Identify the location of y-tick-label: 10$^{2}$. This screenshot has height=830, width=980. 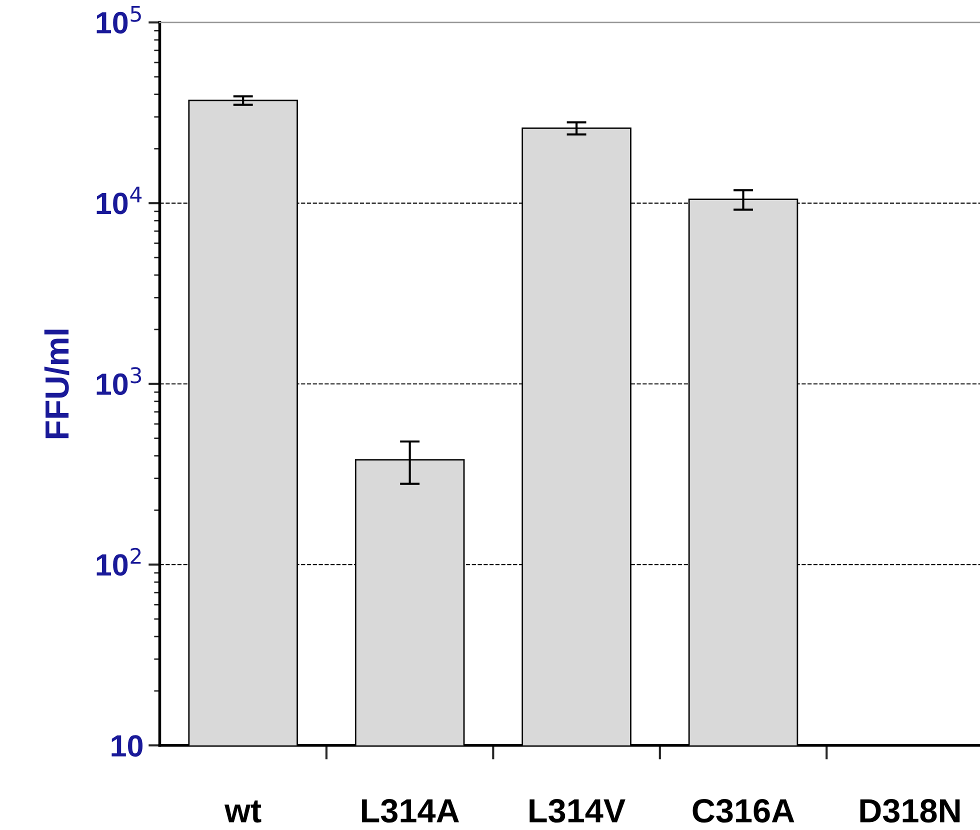
(118, 562).